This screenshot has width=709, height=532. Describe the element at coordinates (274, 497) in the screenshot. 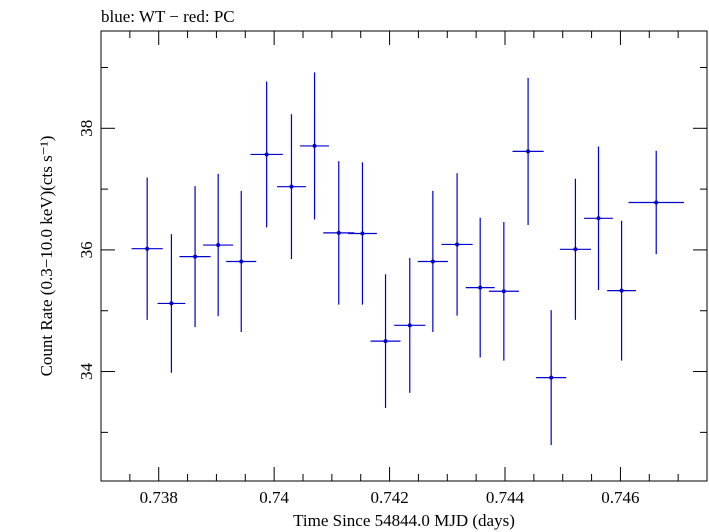

I see `x-tick-label: 0.74` at that location.